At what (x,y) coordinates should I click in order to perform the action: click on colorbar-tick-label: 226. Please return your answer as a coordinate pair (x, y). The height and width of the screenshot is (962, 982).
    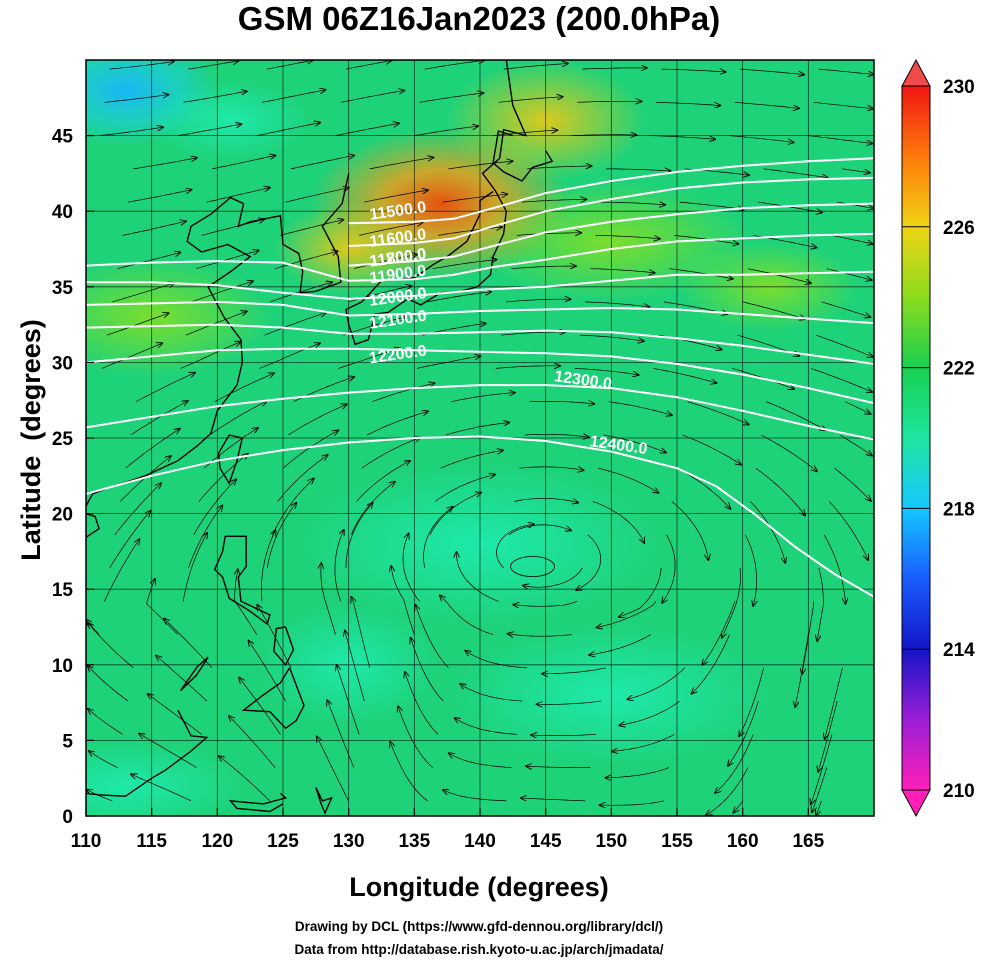
    Looking at the image, I should click on (959, 228).